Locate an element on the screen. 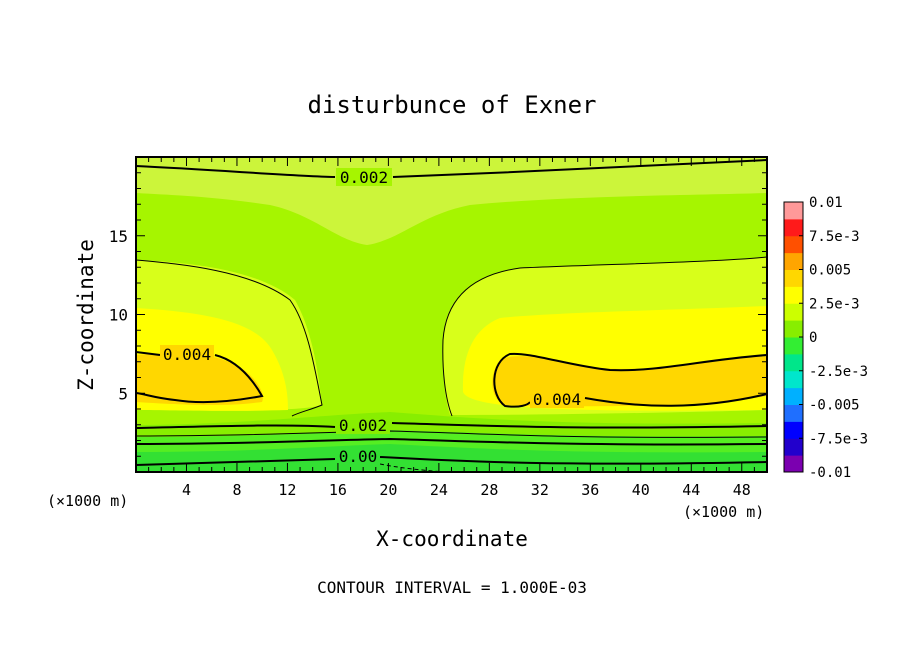 This screenshot has height=654, width=904. y-tick-label: 10 is located at coordinates (118, 315).